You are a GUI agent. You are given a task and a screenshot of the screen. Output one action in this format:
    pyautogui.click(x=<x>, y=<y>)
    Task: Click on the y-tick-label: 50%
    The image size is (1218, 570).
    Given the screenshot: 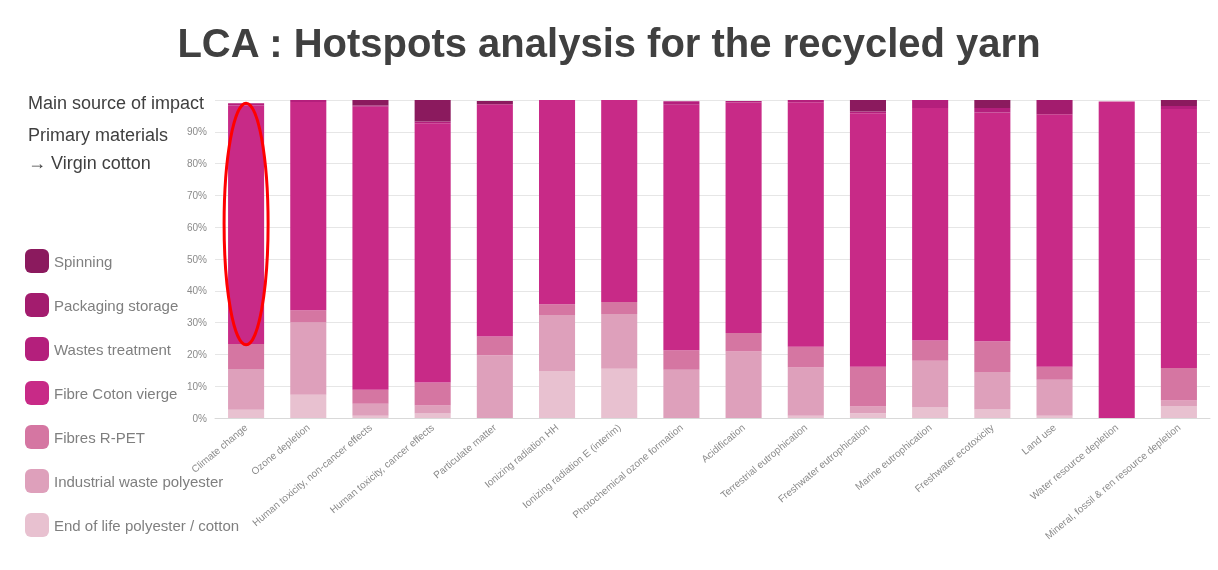 What is the action you would take?
    pyautogui.click(x=197, y=259)
    